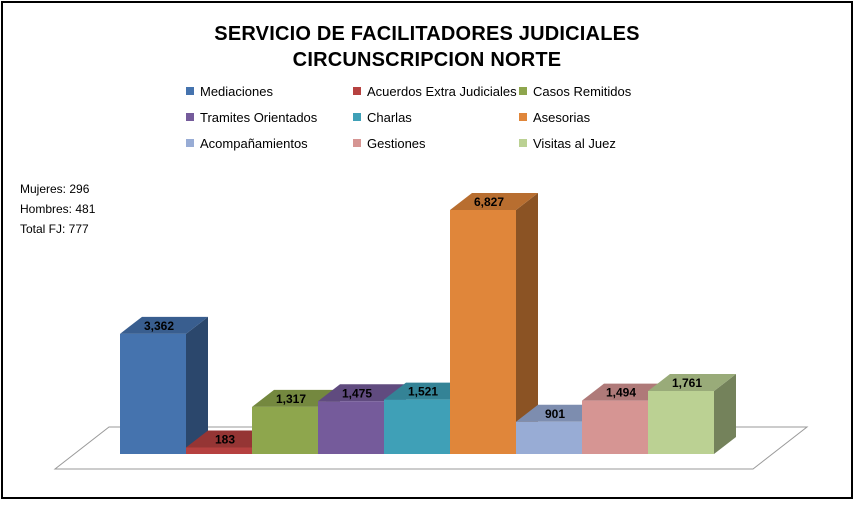 The width and height of the screenshot is (858, 505). What do you see at coordinates (396, 143) in the screenshot?
I see `legend-label: Gestiones` at bounding box center [396, 143].